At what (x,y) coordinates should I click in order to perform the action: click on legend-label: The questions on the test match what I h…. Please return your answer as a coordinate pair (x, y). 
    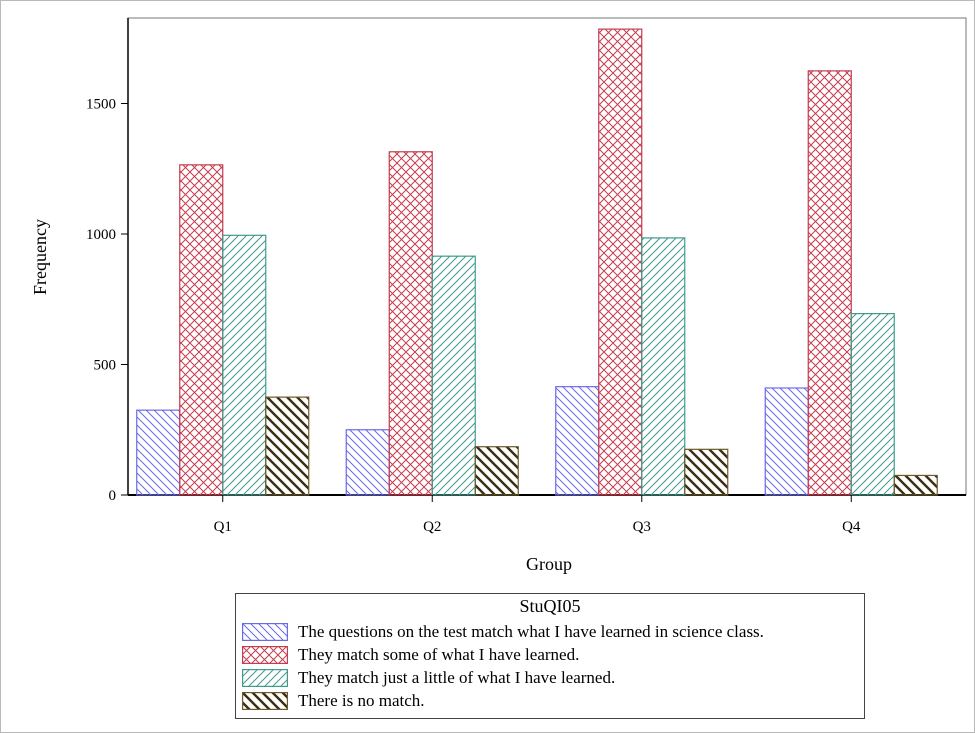
    Looking at the image, I should click on (531, 631).